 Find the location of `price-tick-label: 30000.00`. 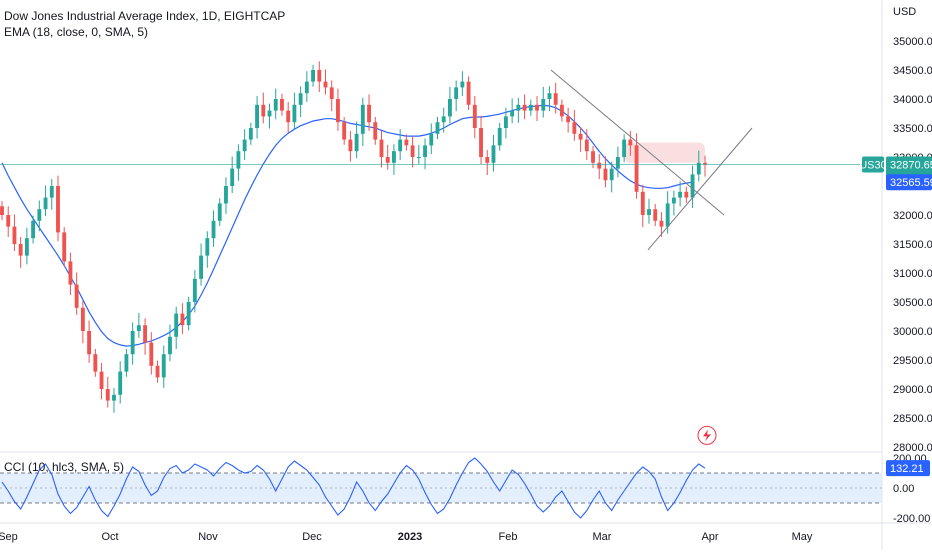

price-tick-label: 30000.00 is located at coordinates (912, 332).